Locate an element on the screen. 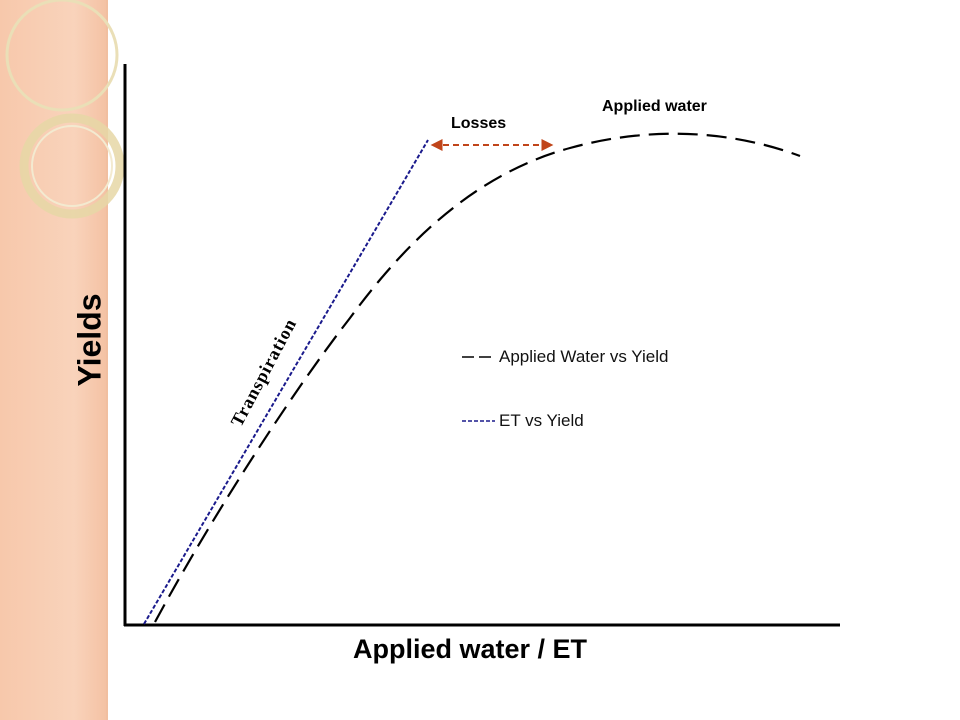 This screenshot has width=960, height=720. y-axis-label-wrap: Yields is located at coordinates (90, 340).